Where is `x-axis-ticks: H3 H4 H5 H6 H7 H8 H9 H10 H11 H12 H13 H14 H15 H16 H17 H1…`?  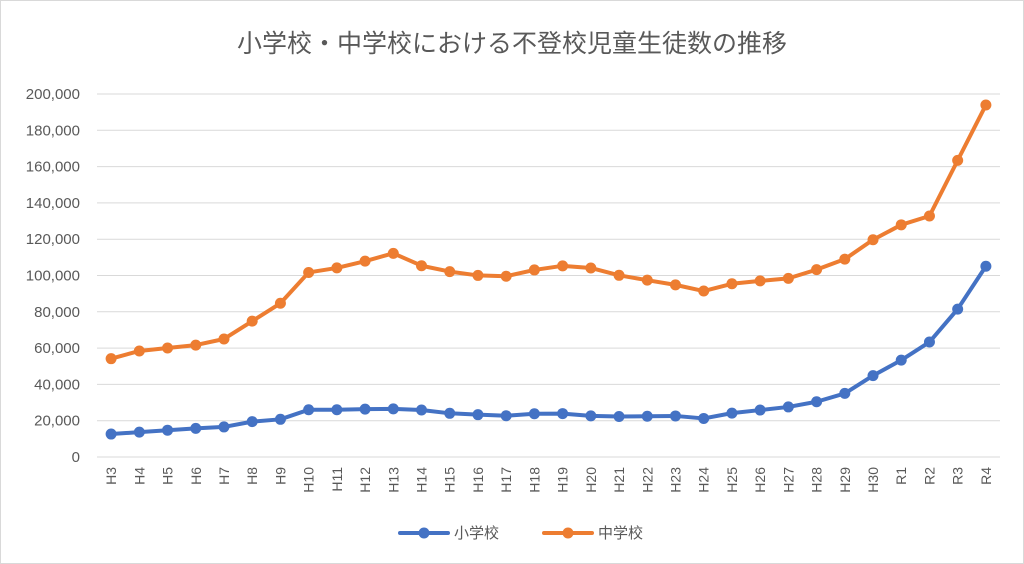 x-axis-ticks: H3 H4 H5 H6 H7 H8 H9 H10 H11 H12 H13 H14 H15 H16 H17 H1… is located at coordinates (548, 480).